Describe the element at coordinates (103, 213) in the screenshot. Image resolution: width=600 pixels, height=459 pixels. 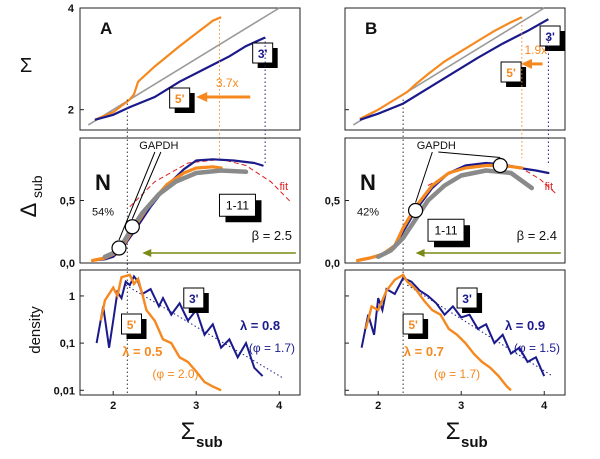
I see `percentage-label: 54%` at that location.